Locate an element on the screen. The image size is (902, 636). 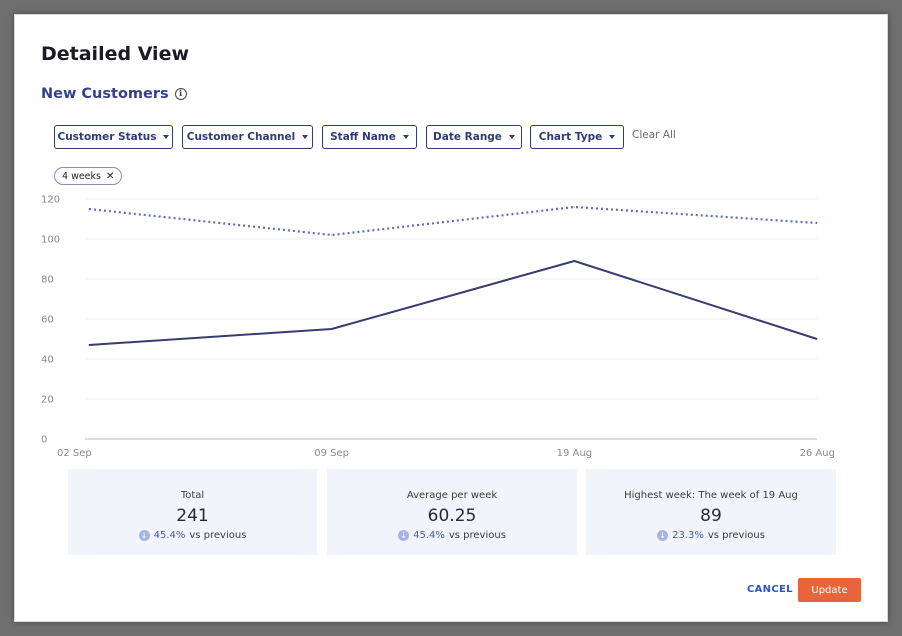
cancel-button: CANCEL is located at coordinates (770, 589).